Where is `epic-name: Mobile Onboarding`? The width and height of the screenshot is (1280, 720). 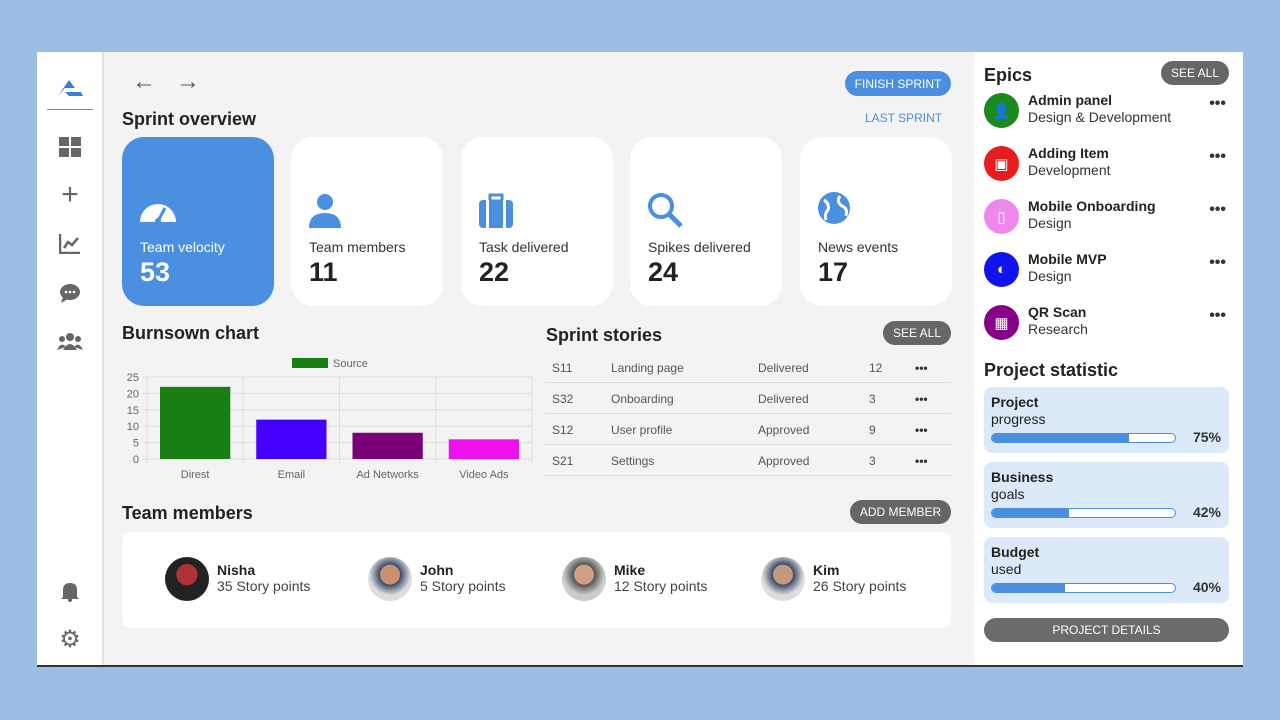
epic-name: Mobile Onboarding is located at coordinates (1092, 206).